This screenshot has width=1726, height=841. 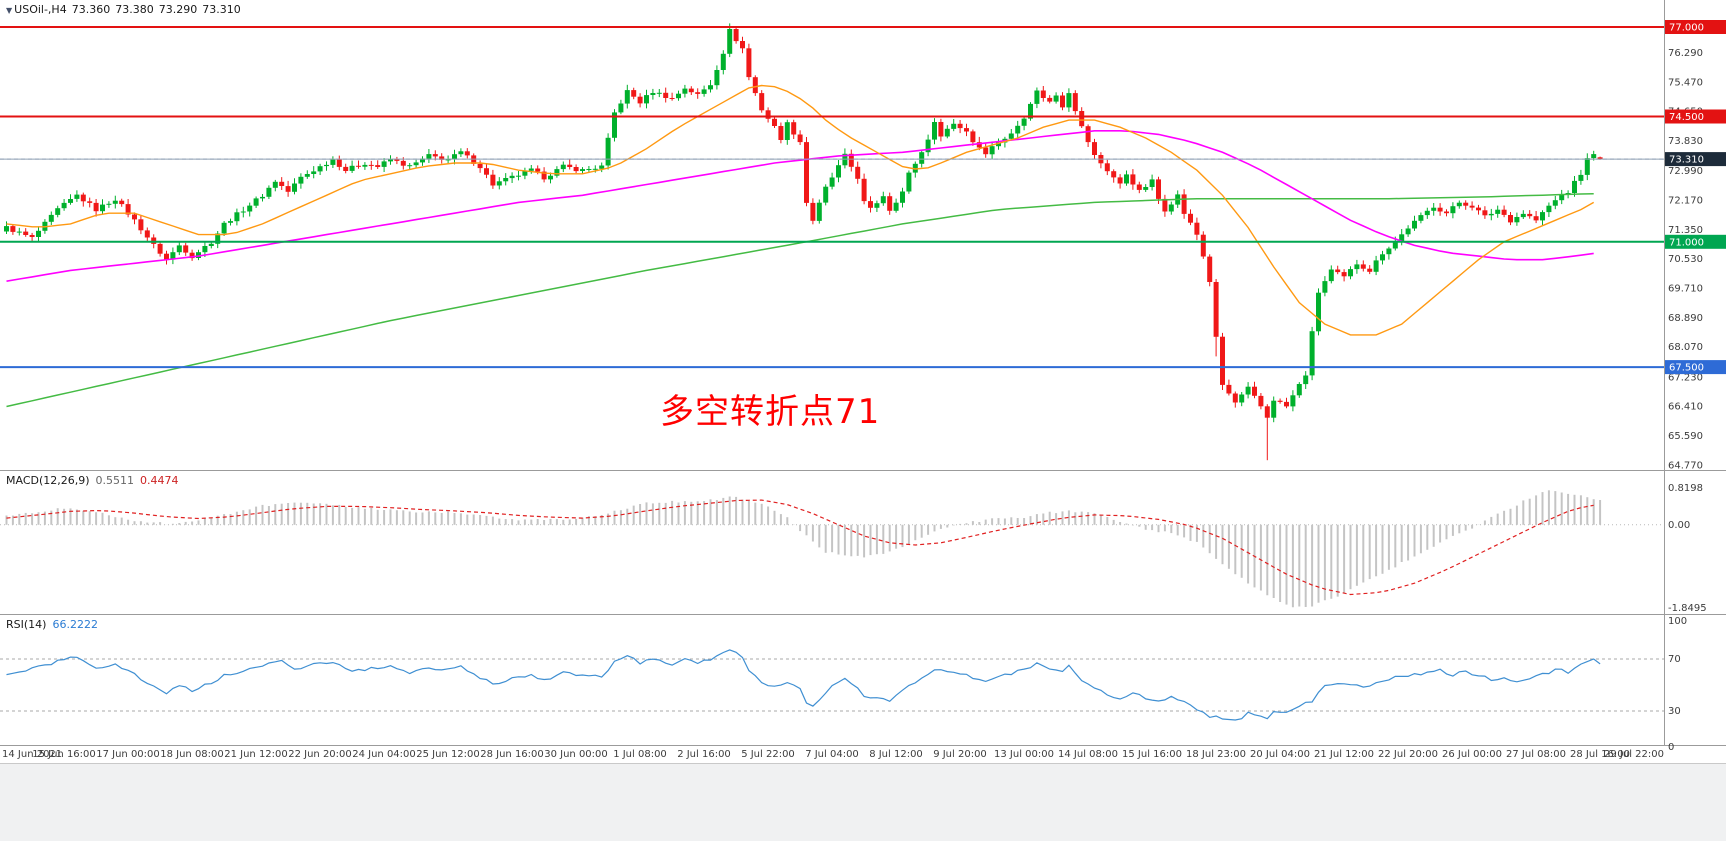 I want to click on svg-text: 71.000, so click(x=1686, y=242).